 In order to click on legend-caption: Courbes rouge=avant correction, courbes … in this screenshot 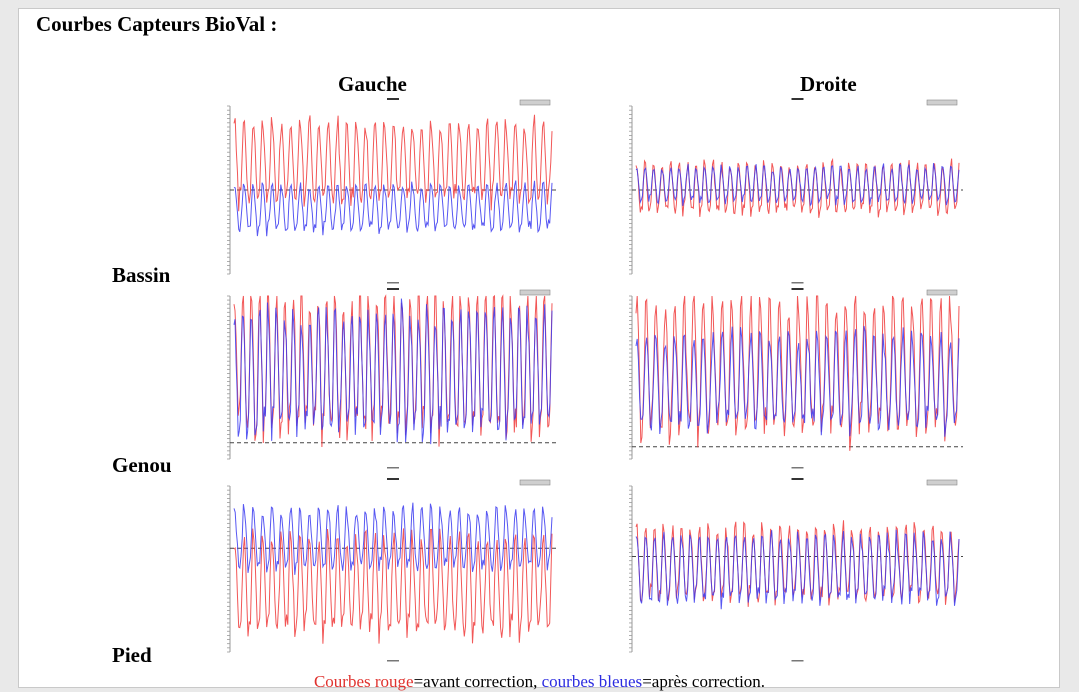, I will do `click(539, 682)`.